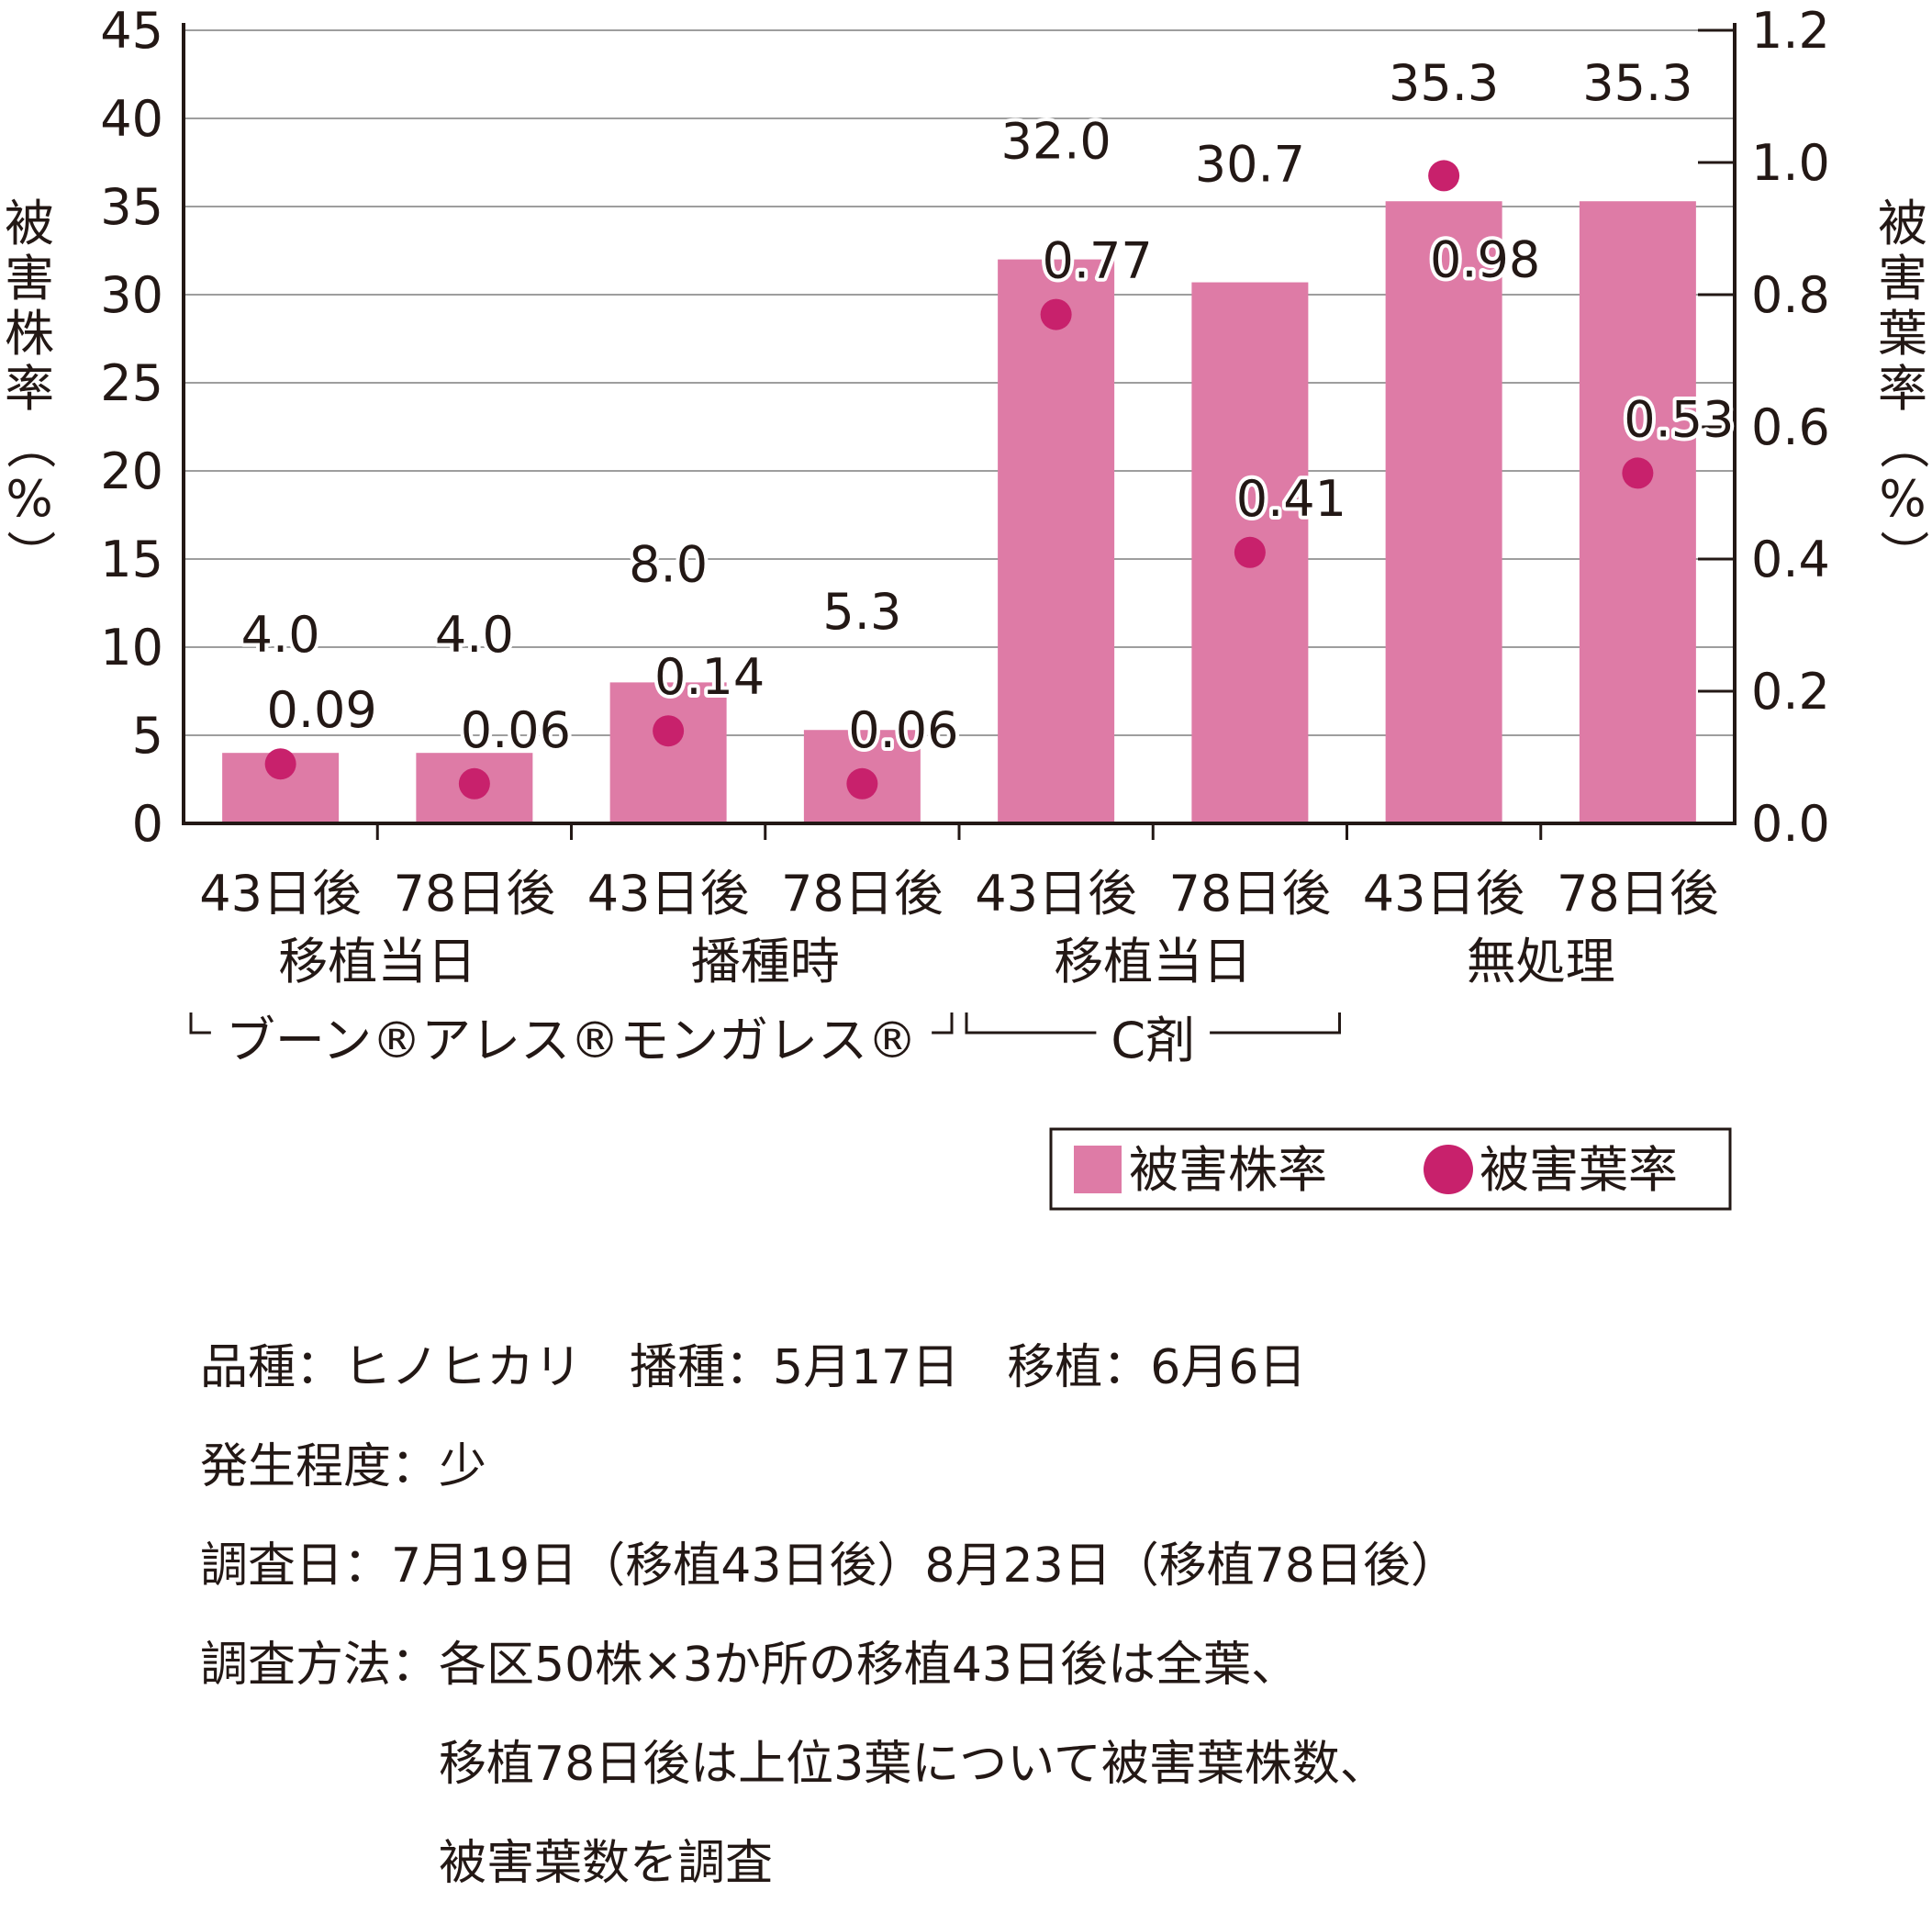 Image resolution: width=1932 pixels, height=1913 pixels. Describe the element at coordinates (1790, 692) in the screenshot. I see `y-right-tick-label: 0.2` at that location.